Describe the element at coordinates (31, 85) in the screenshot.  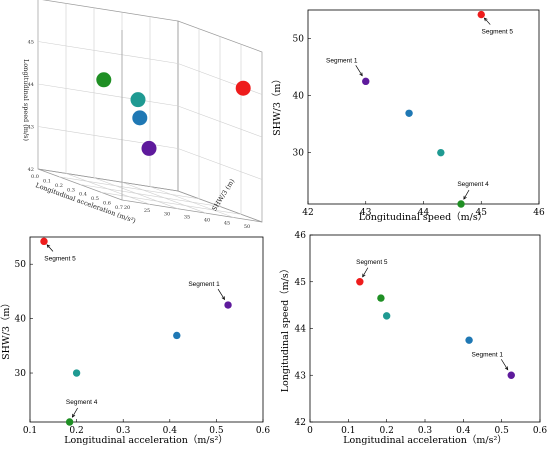
I see `z-tick-label: 44` at that location.